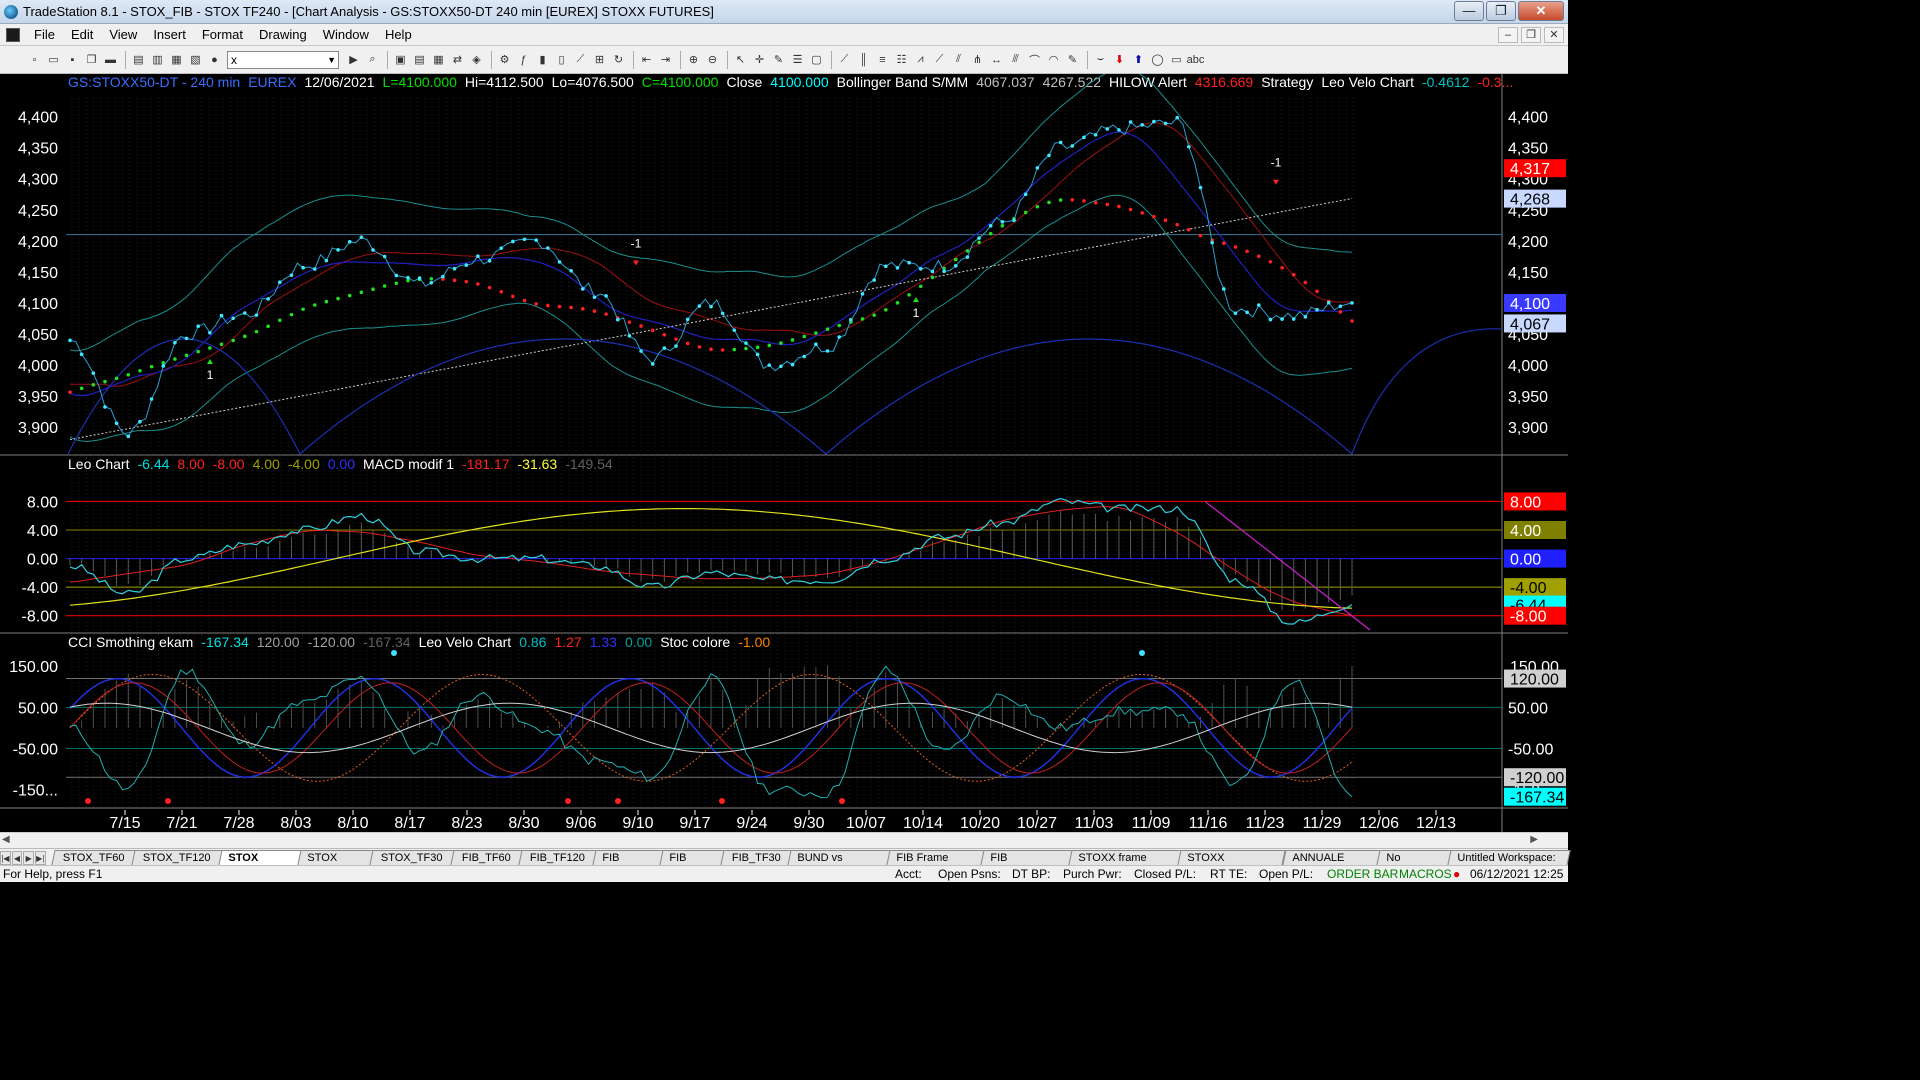  I want to click on rectangle-icon: ▭, so click(1176, 60).